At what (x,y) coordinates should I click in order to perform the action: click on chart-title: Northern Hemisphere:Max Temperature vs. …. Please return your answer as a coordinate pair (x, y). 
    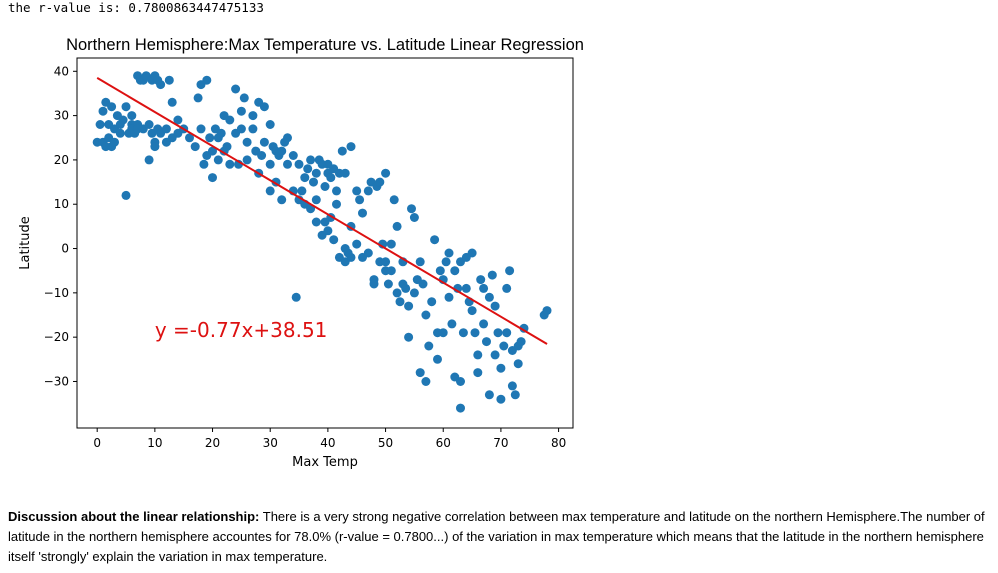
    Looking at the image, I should click on (325, 45).